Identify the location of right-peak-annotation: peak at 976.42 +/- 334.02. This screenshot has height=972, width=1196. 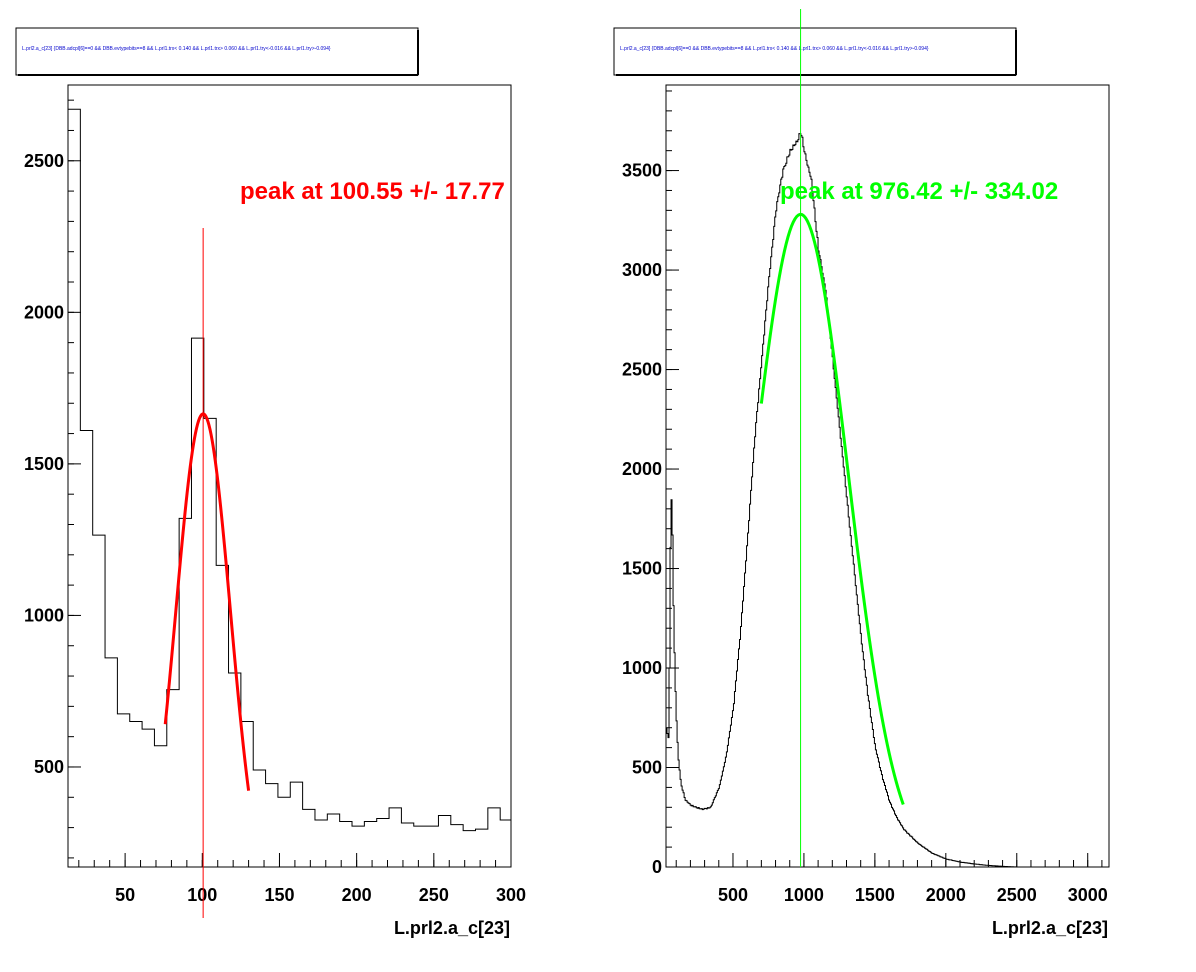
(919, 191).